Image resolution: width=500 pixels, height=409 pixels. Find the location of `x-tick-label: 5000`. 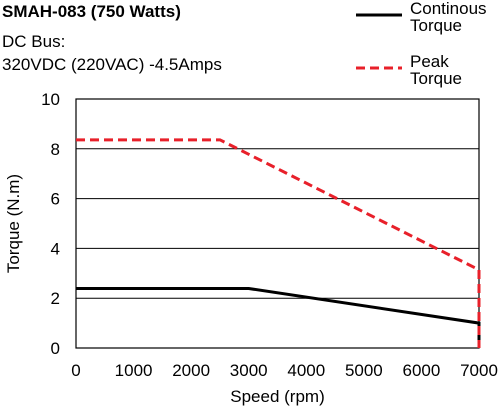

x-tick-label: 5000 is located at coordinates (364, 370).